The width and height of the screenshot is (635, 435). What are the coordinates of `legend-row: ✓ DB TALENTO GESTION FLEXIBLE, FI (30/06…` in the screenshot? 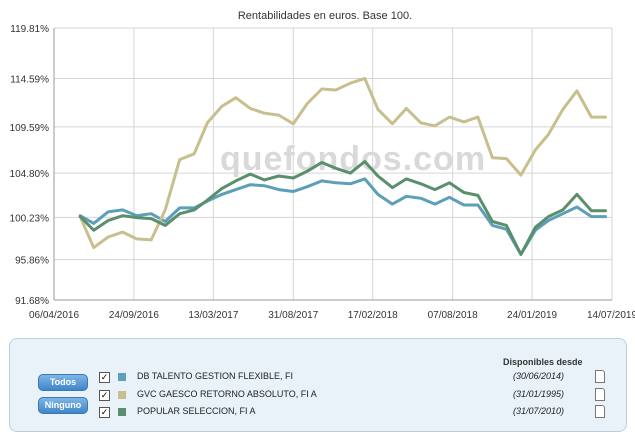 It's located at (359, 377).